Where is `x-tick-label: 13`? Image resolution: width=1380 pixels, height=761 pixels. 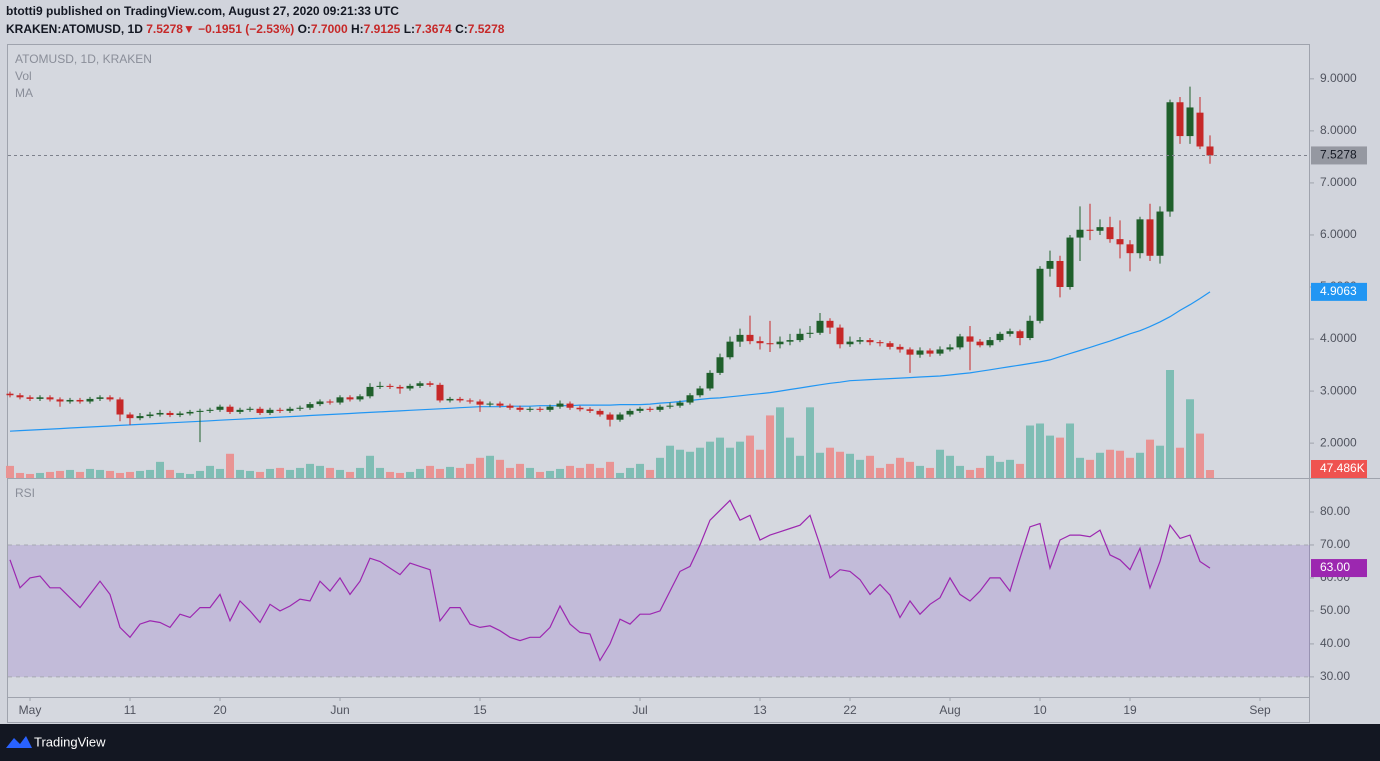 x-tick-label: 13 is located at coordinates (760, 710).